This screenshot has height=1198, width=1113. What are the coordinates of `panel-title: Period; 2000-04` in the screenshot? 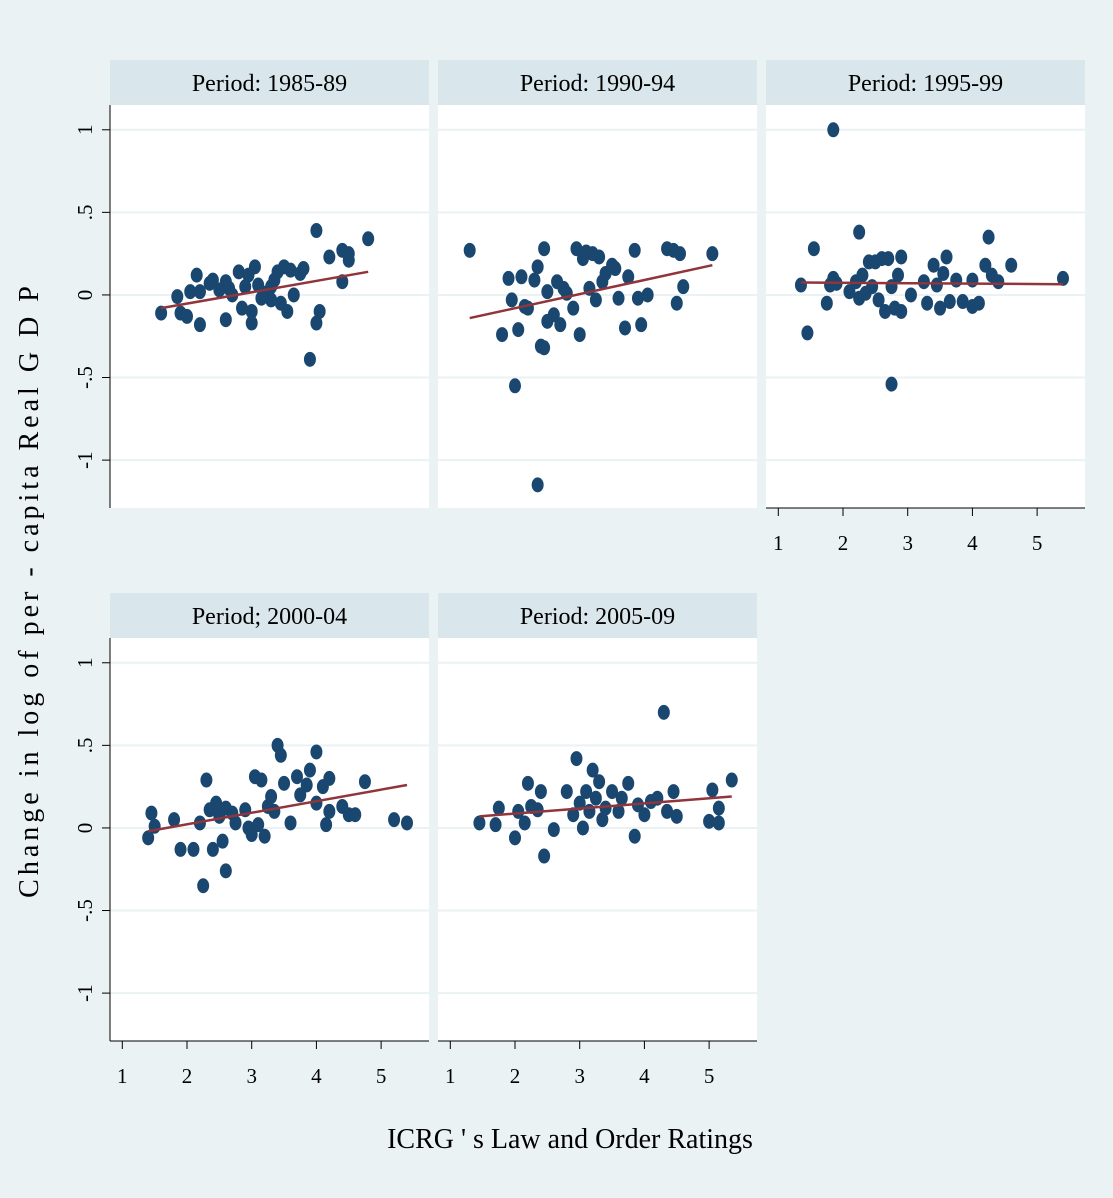 It's located at (269, 617).